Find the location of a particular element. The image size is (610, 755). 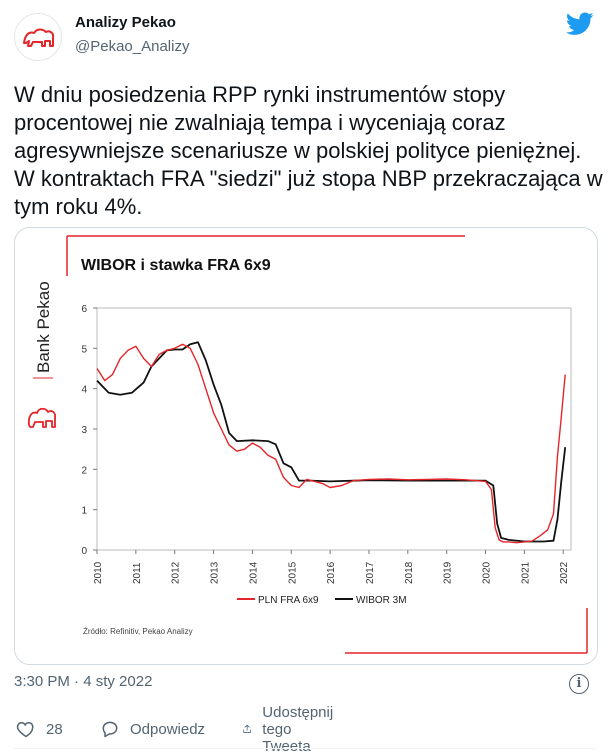

legend-label: WIBOR 3M is located at coordinates (381, 600).